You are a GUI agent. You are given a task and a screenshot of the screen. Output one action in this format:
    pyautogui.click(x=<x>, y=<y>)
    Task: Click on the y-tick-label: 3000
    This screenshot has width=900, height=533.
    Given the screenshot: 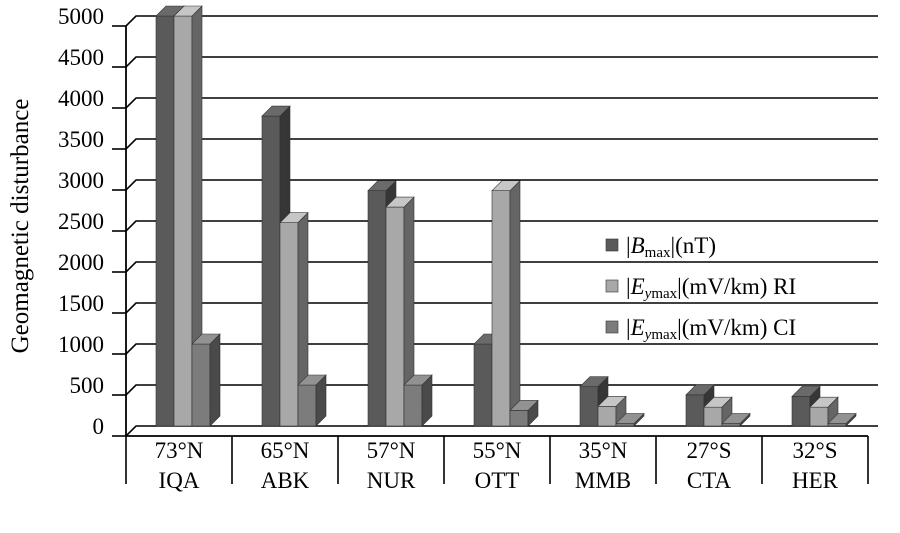 What is the action you would take?
    pyautogui.click(x=81, y=180)
    